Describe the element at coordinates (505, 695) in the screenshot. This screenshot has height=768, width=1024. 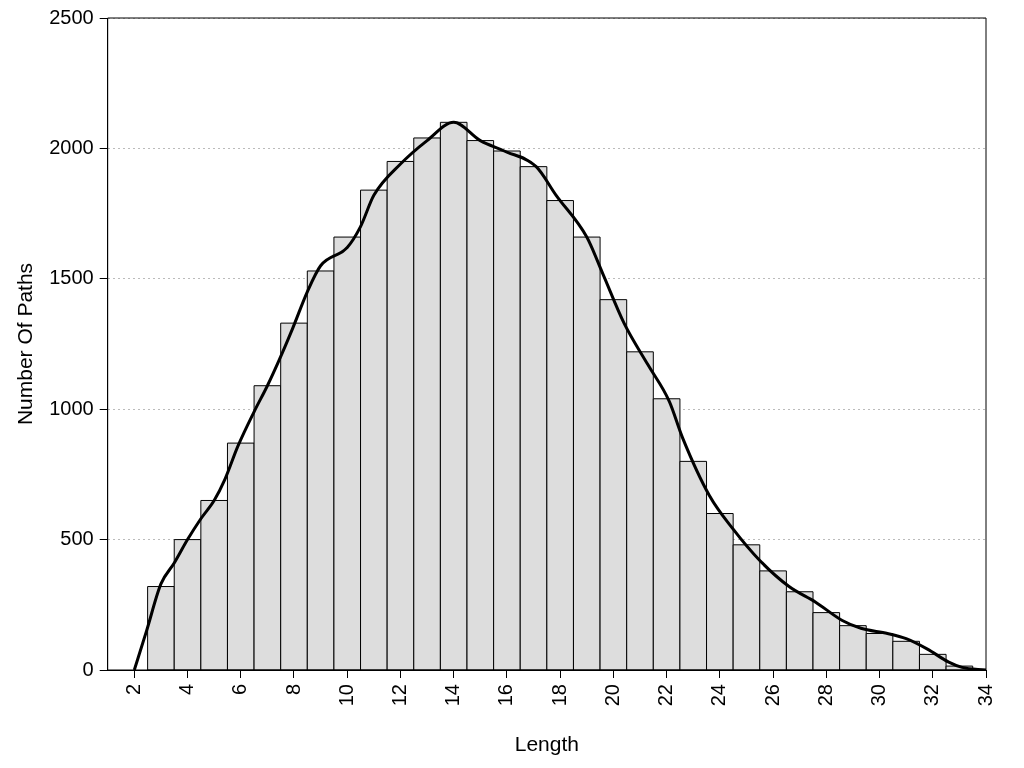
I see `x-tick-label: 16` at that location.